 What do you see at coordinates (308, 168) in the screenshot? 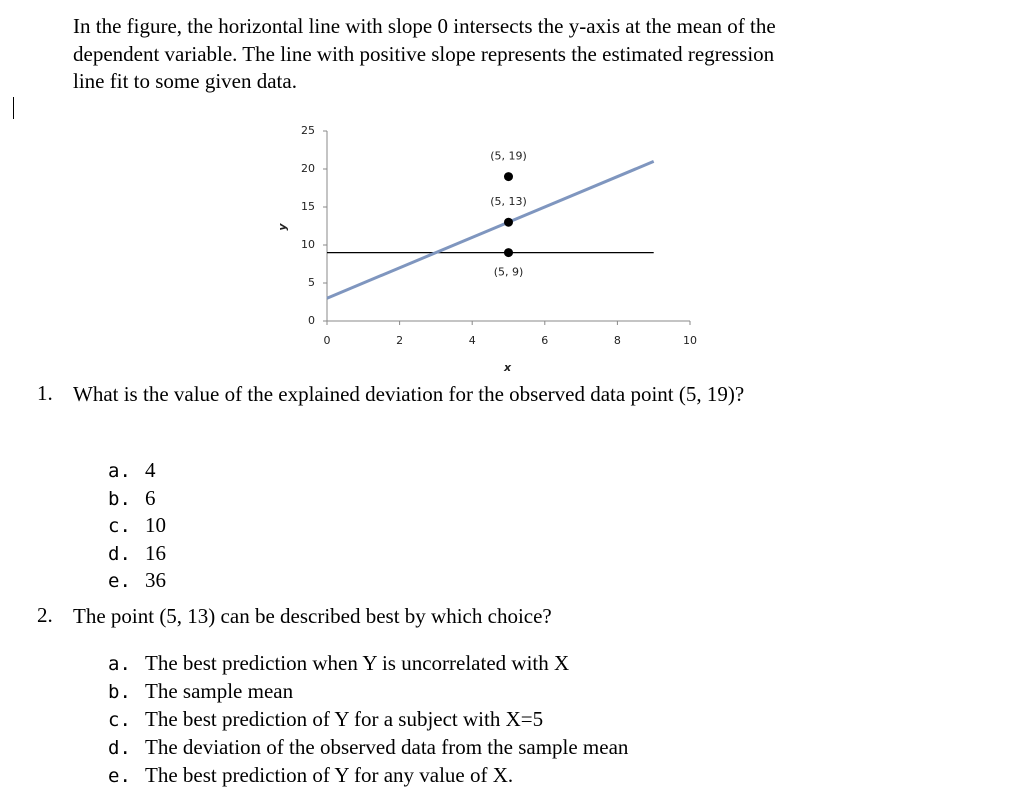
I see `y-tick-label: 20` at bounding box center [308, 168].